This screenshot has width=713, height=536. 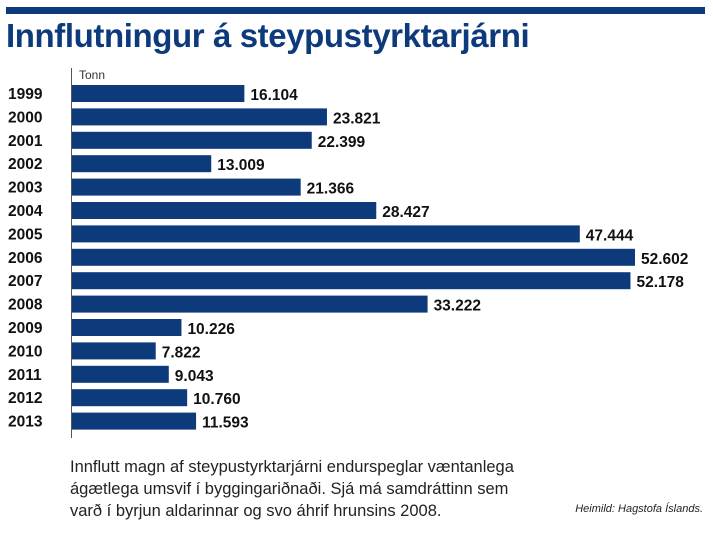 What do you see at coordinates (405, 212) in the screenshot?
I see `value-label: 28.427` at bounding box center [405, 212].